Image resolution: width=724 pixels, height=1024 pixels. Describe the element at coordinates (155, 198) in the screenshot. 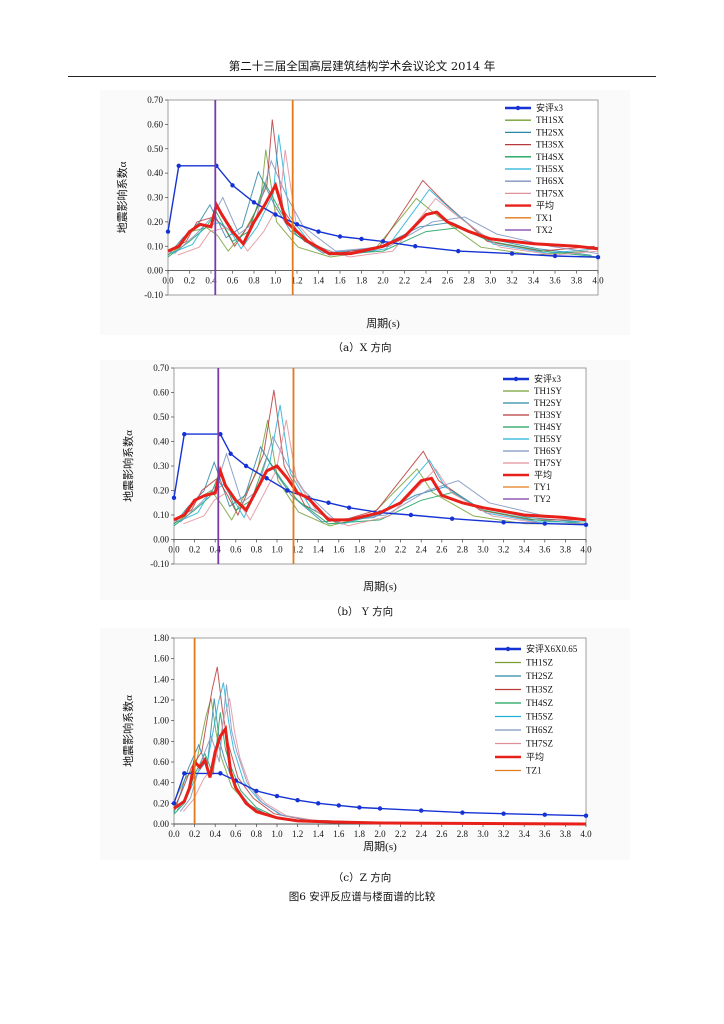

I see `y-tick-label: 0.30` at that location.